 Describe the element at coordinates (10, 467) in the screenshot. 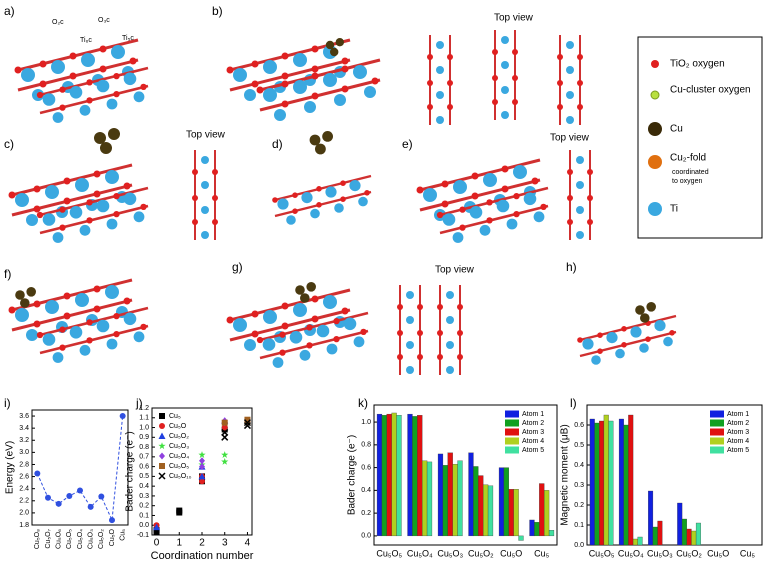

I see `y-axis-label: Energy (eV)` at that location.